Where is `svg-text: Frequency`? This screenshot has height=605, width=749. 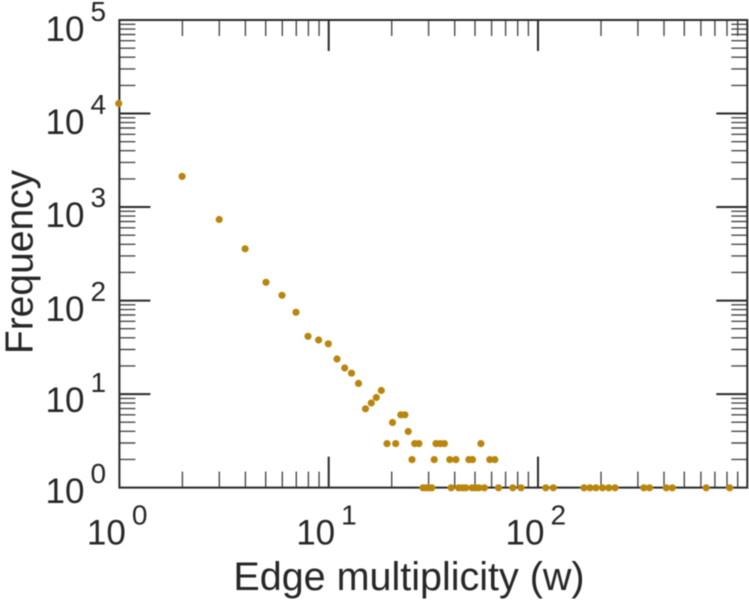 svg-text: Frequency is located at coordinates (21, 261).